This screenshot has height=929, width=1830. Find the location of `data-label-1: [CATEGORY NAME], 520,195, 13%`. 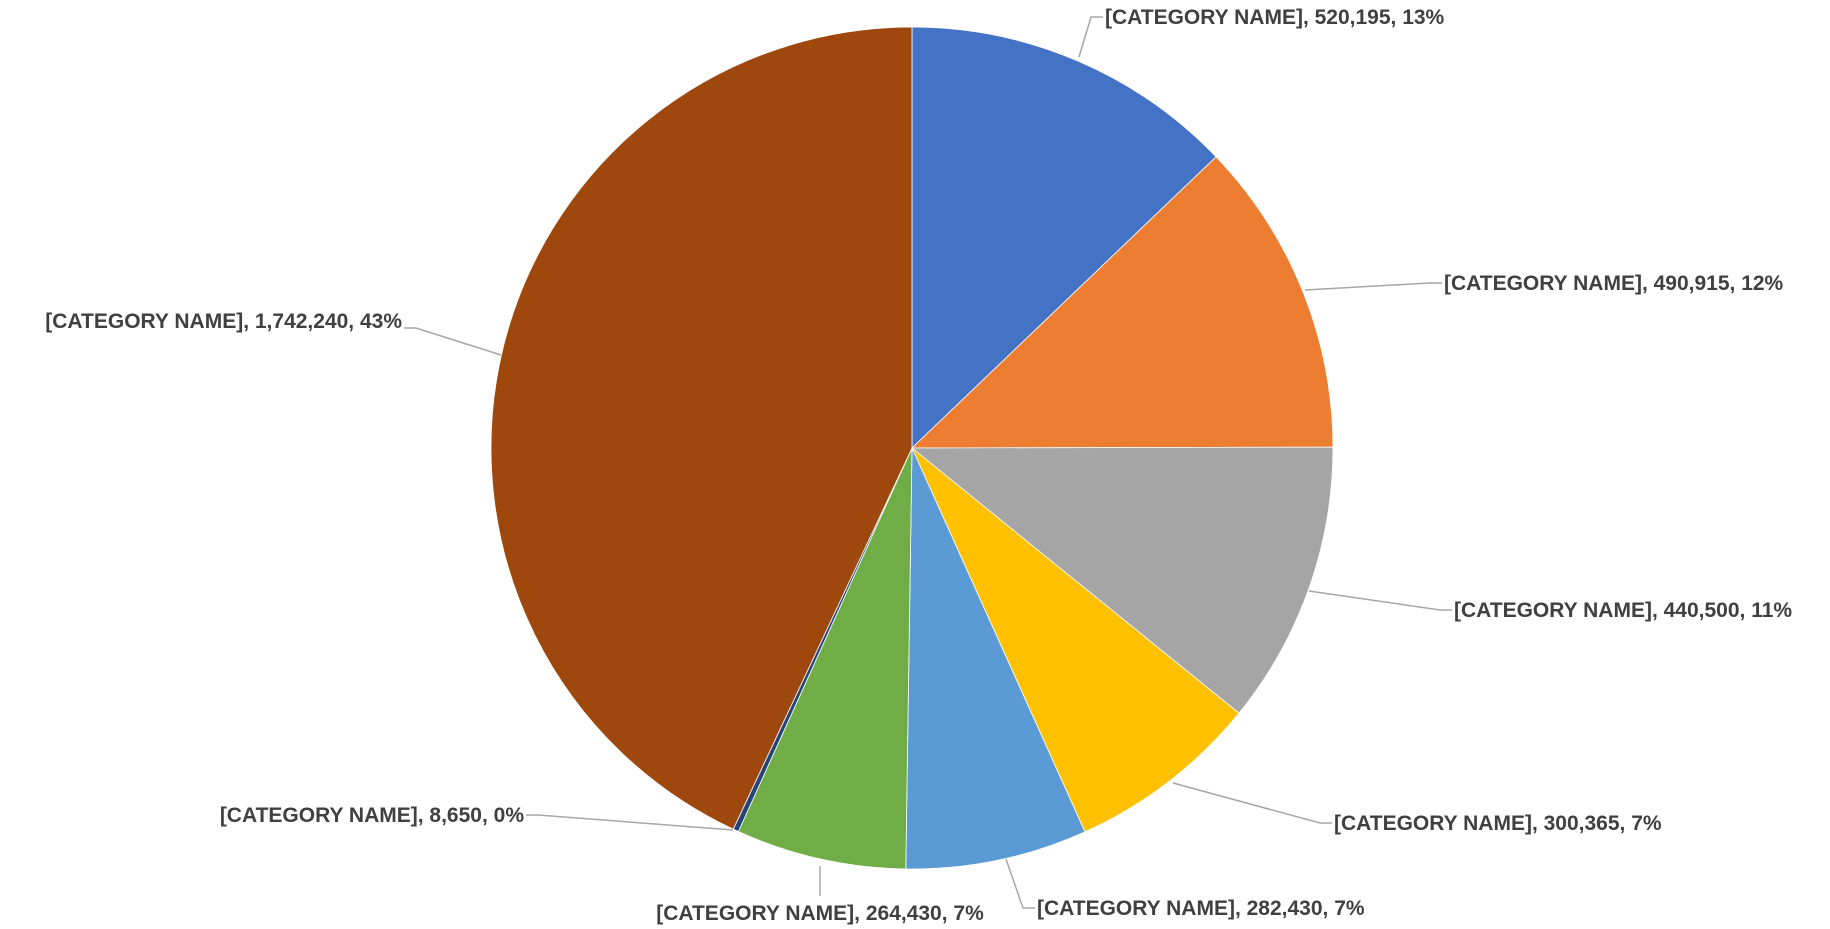

data-label-1: [CATEGORY NAME], 520,195, 13% is located at coordinates (1275, 17).